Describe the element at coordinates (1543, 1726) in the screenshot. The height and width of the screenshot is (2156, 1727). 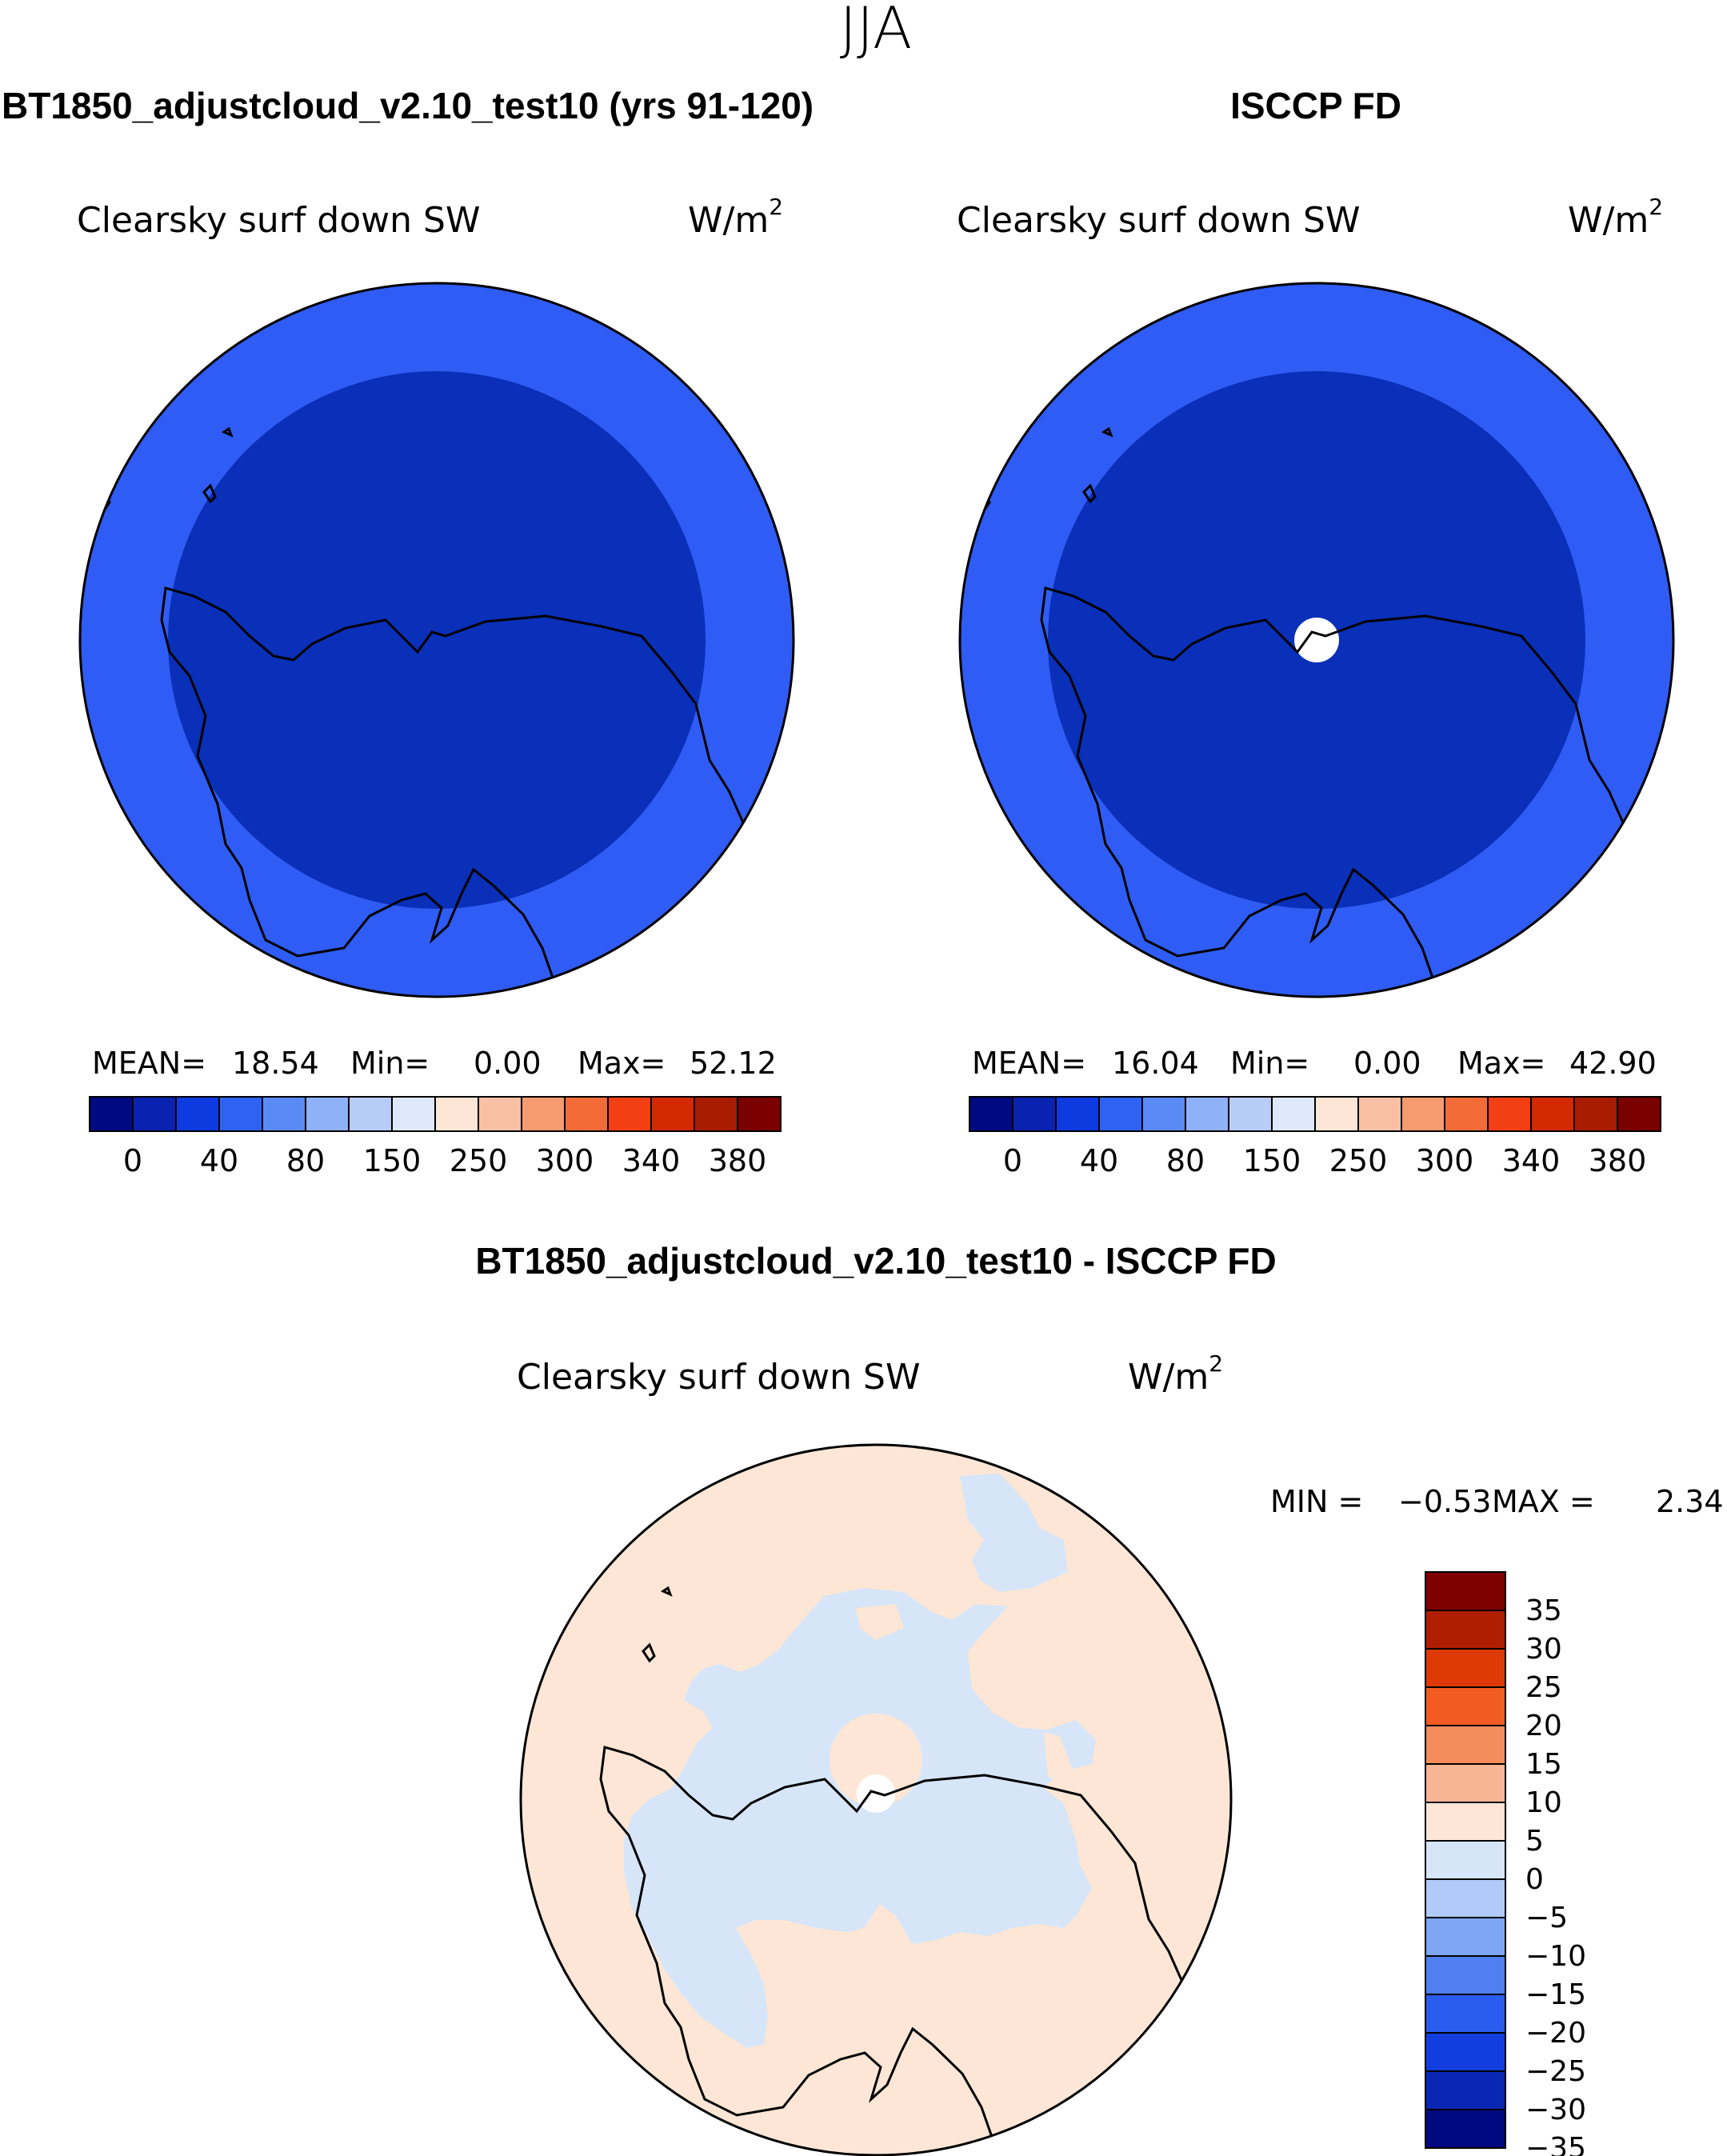
I see `colorbar-tick-label: 20` at that location.